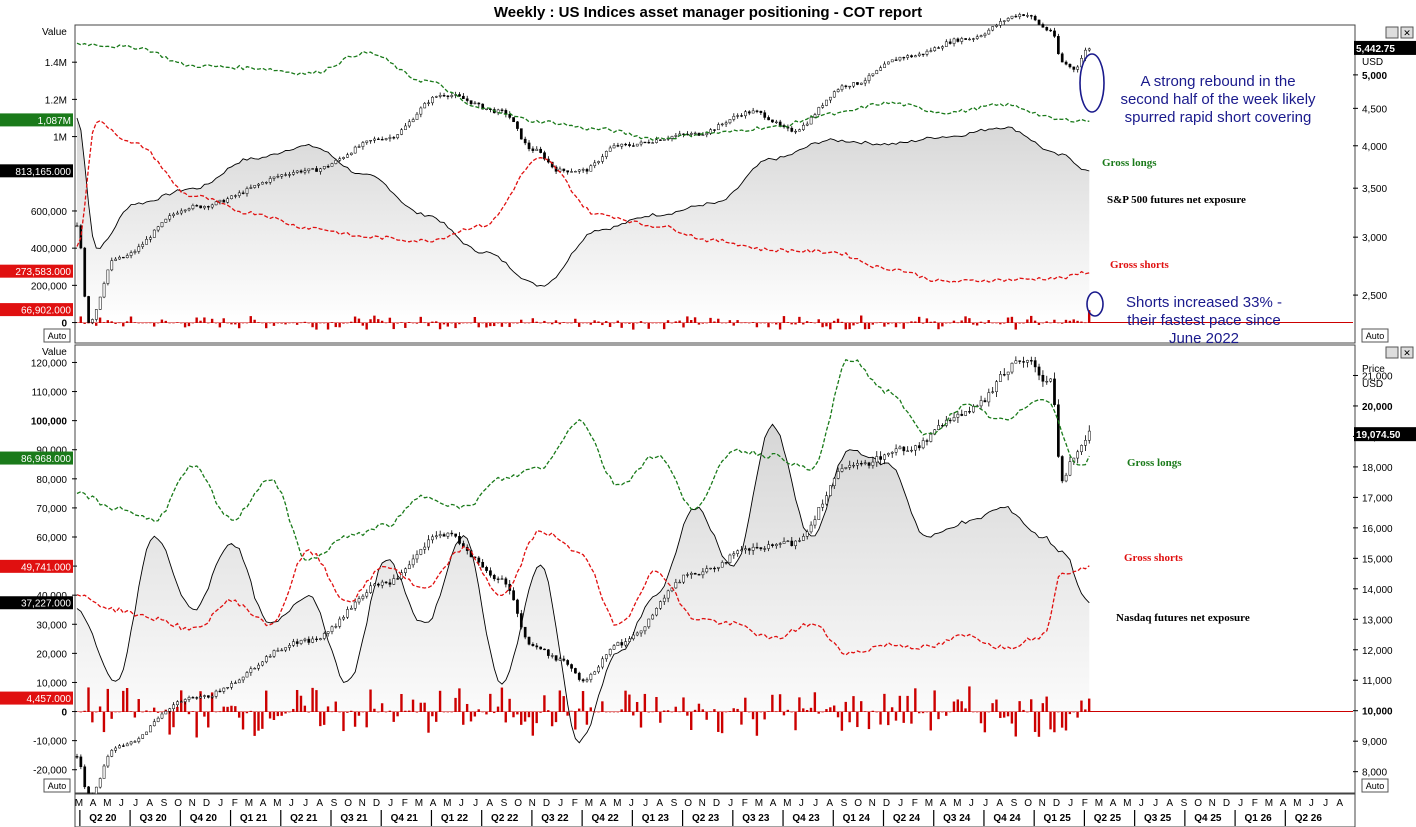 The height and width of the screenshot is (827, 1416). I want to click on top-gross-shorts-line, so click(583, 201).